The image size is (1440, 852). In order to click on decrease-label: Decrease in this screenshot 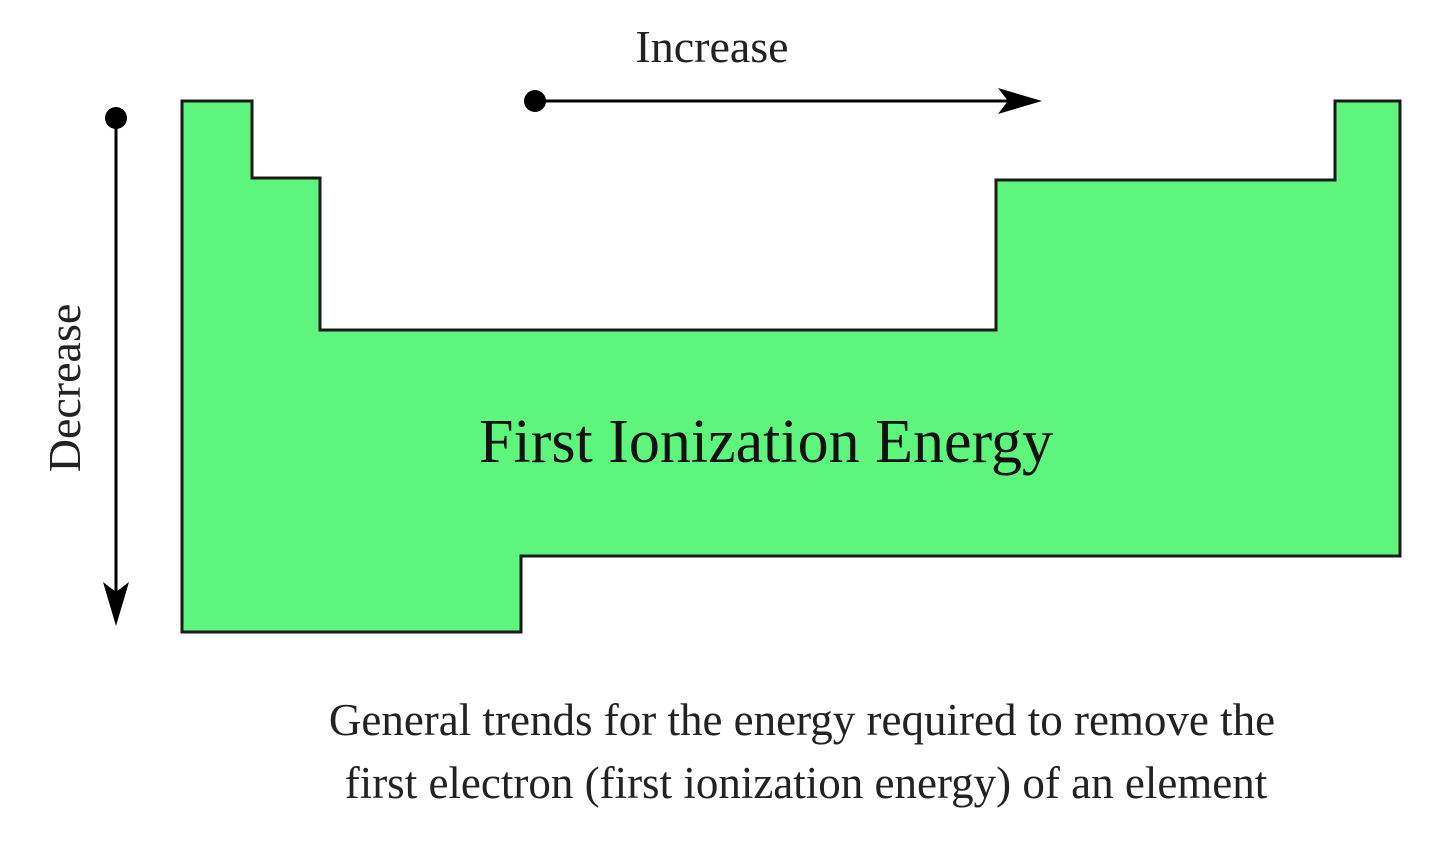, I will do `click(64, 388)`.